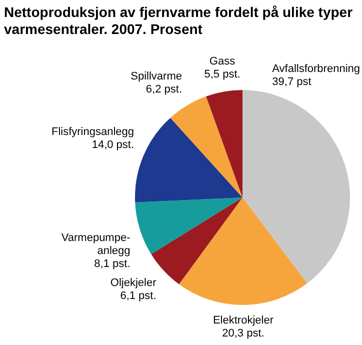  What do you see at coordinates (113, 144) in the screenshot?
I see `data-label: 14,0 pst.` at bounding box center [113, 144].